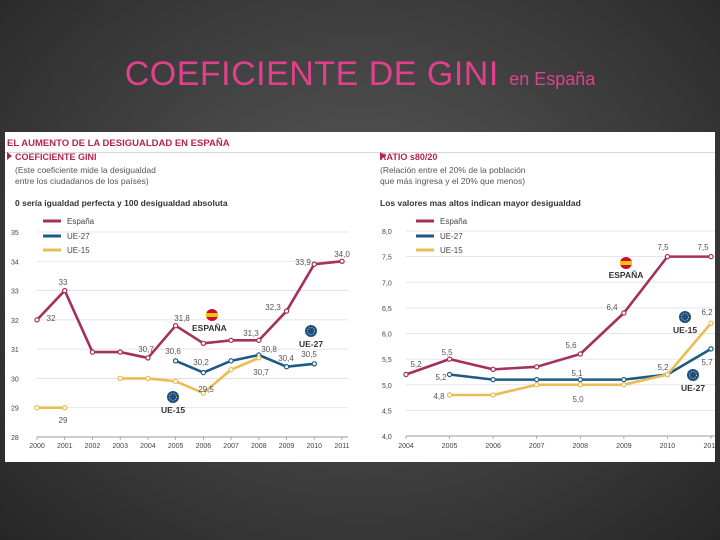 The image size is (720, 540). Describe the element at coordinates (580, 446) in the screenshot. I see `ratio-x-tick-label: 2008` at that location.